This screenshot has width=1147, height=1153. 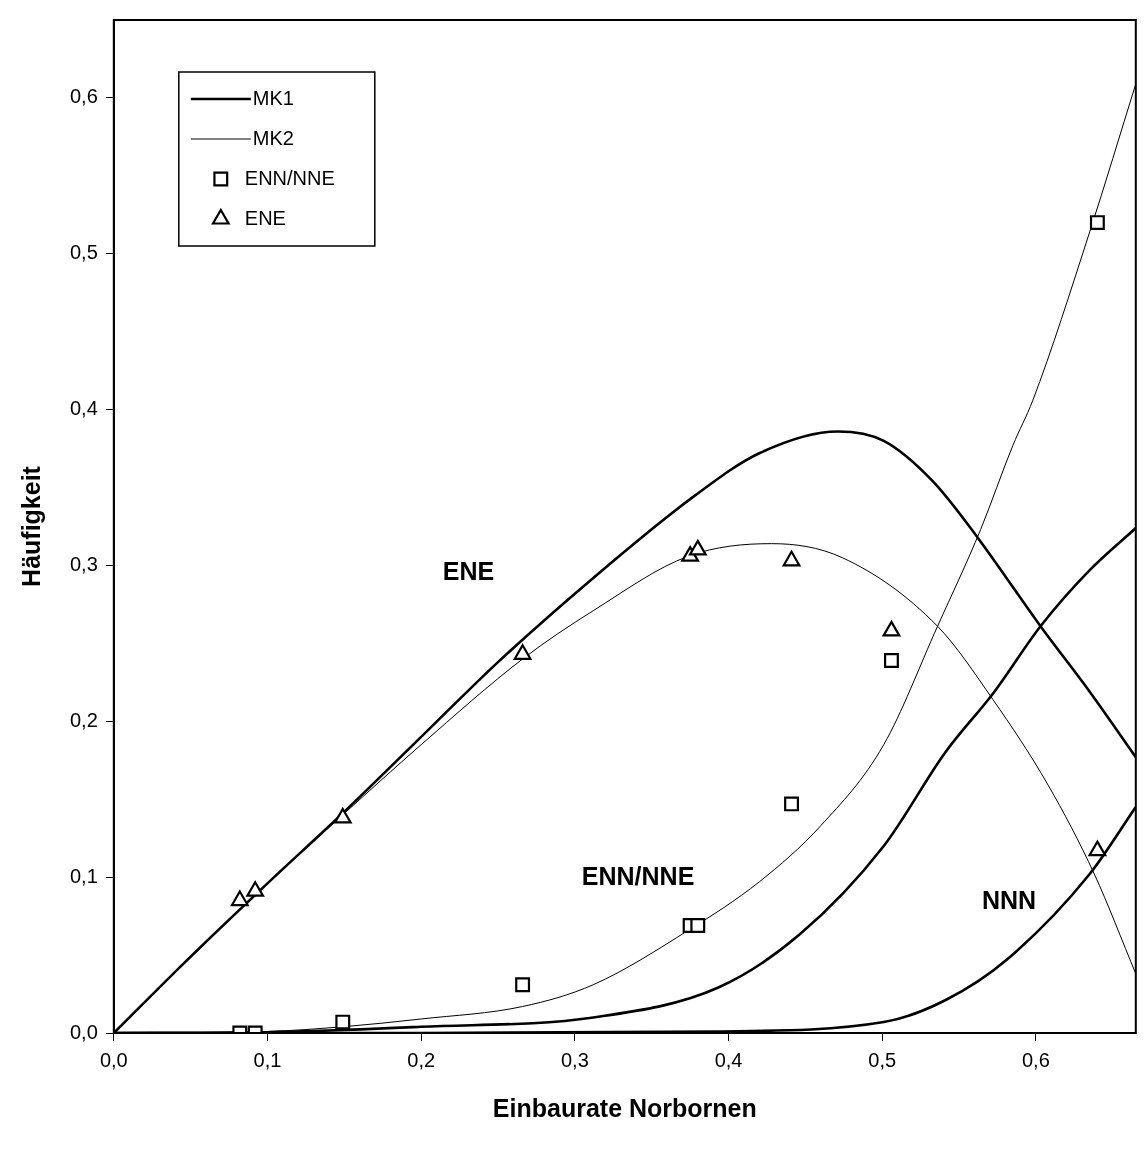 What do you see at coordinates (468, 570) in the screenshot?
I see `annotation: ENE` at bounding box center [468, 570].